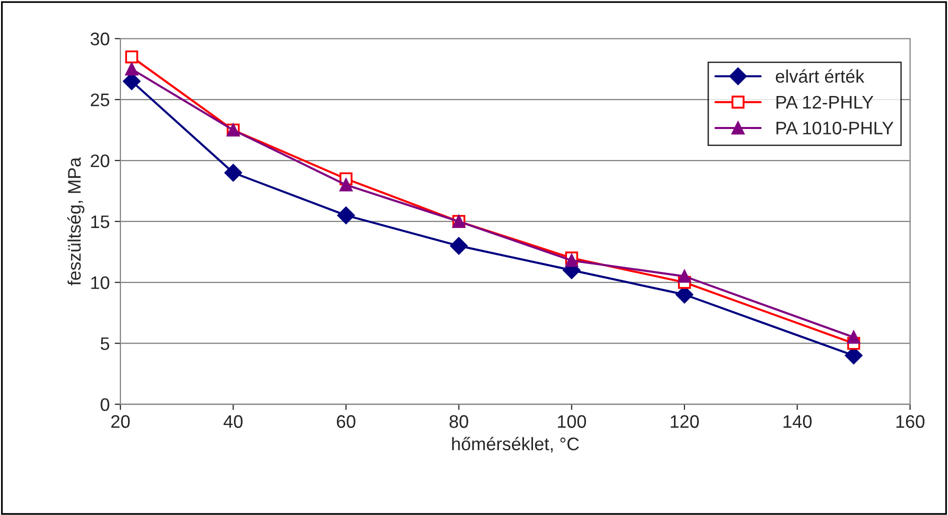 The width and height of the screenshot is (948, 515). I want to click on y-tick-label: 0, so click(105, 404).